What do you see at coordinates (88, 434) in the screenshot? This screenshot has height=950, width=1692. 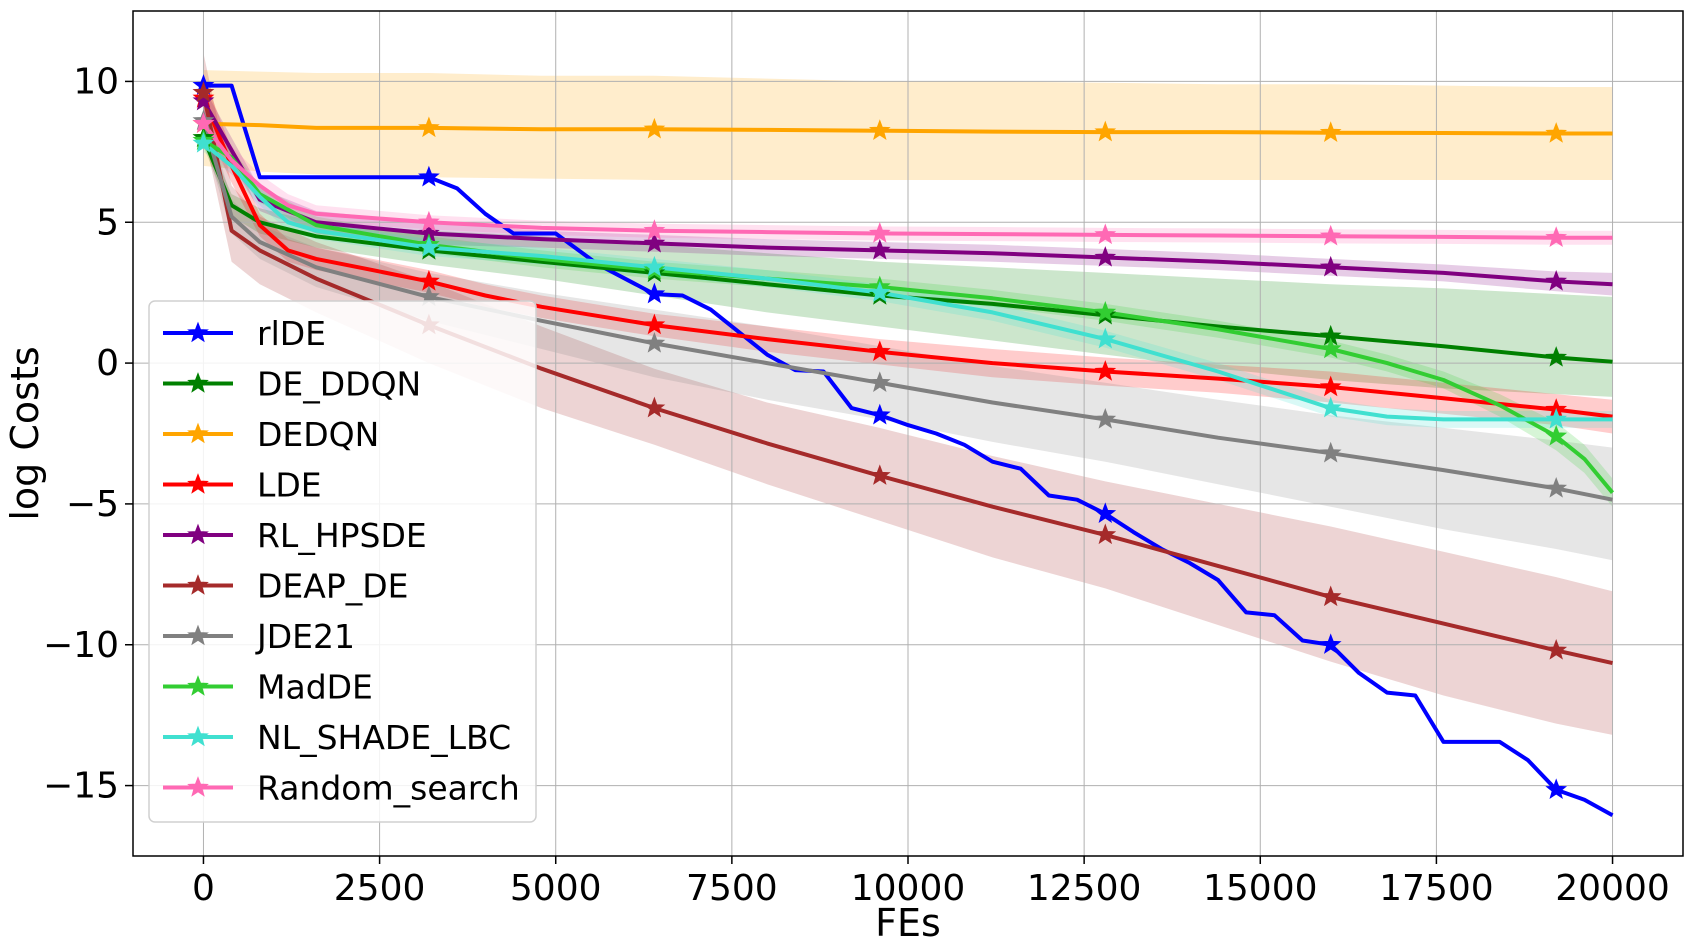 I see `y-axis-ticks: 10 5 0 −5 −10 −15` at bounding box center [88, 434].